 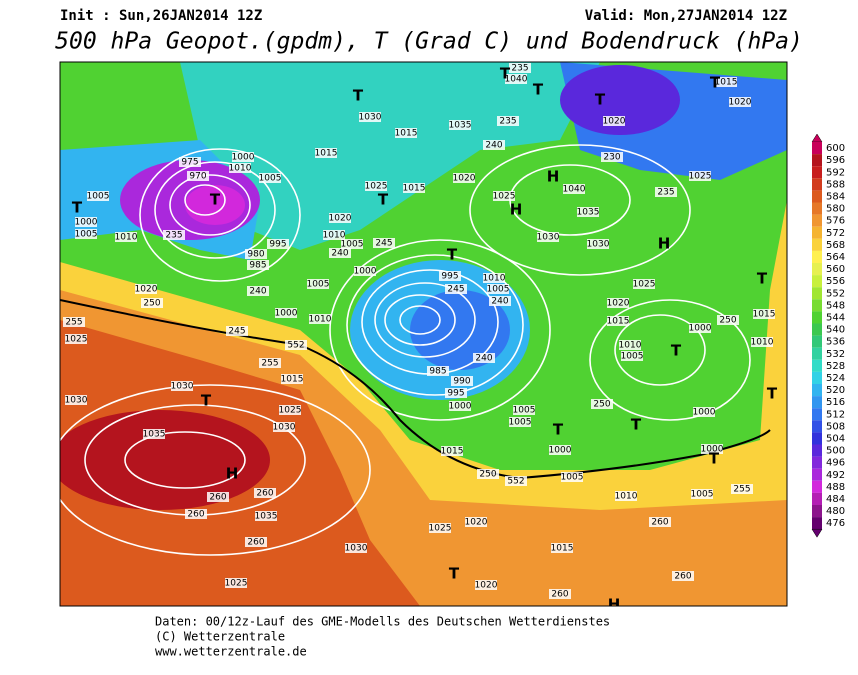 What do you see at coordinates (460, 126) in the screenshot?
I see `contour-label: 1035` at bounding box center [460, 126].